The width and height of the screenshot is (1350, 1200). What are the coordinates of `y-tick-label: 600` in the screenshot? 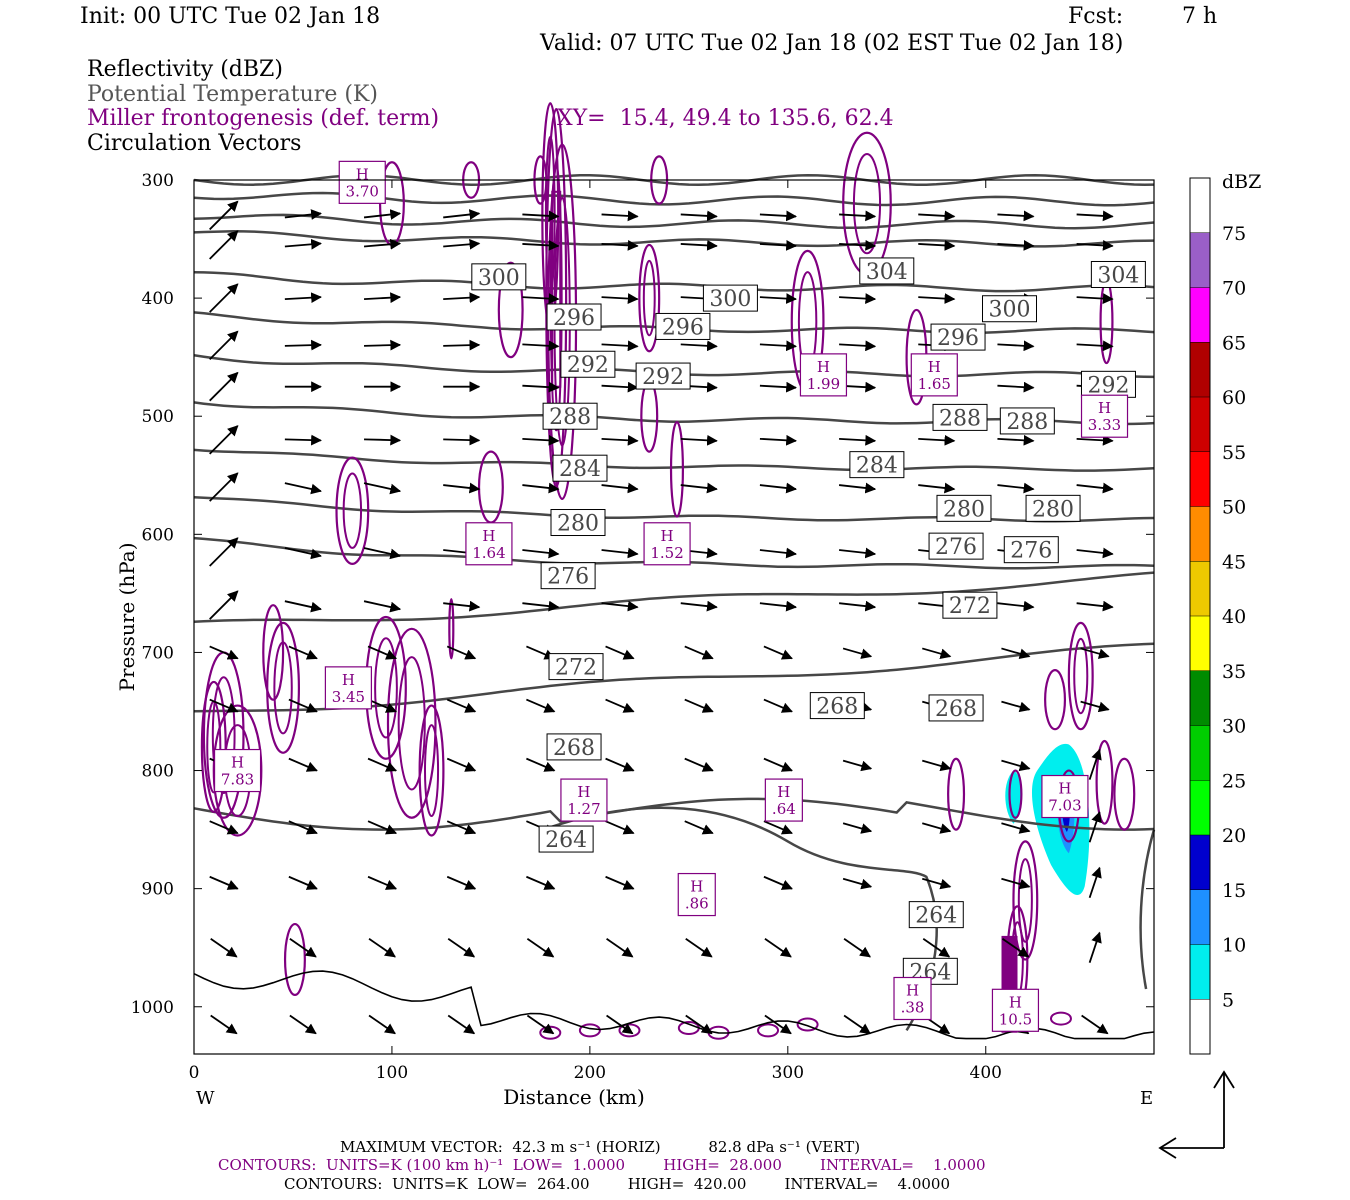 It's located at (158, 535).